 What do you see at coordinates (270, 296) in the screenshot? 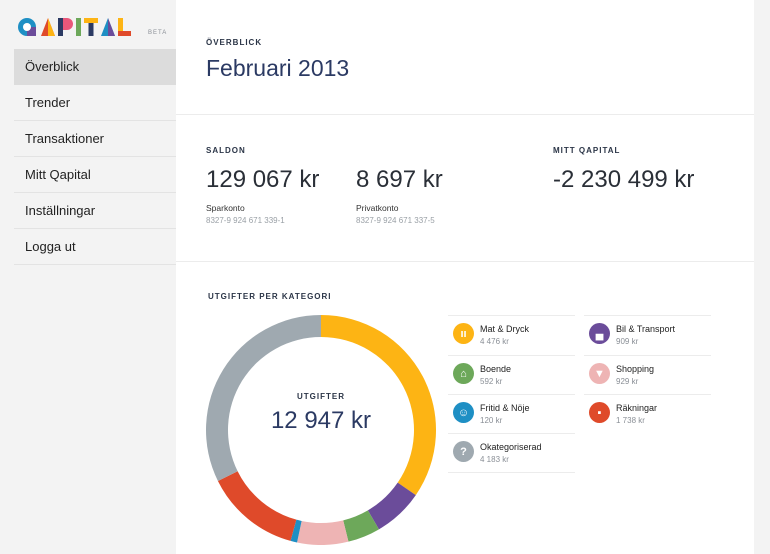
I see `expenses-label: UTGIFTER PER KATEGORI` at bounding box center [270, 296].